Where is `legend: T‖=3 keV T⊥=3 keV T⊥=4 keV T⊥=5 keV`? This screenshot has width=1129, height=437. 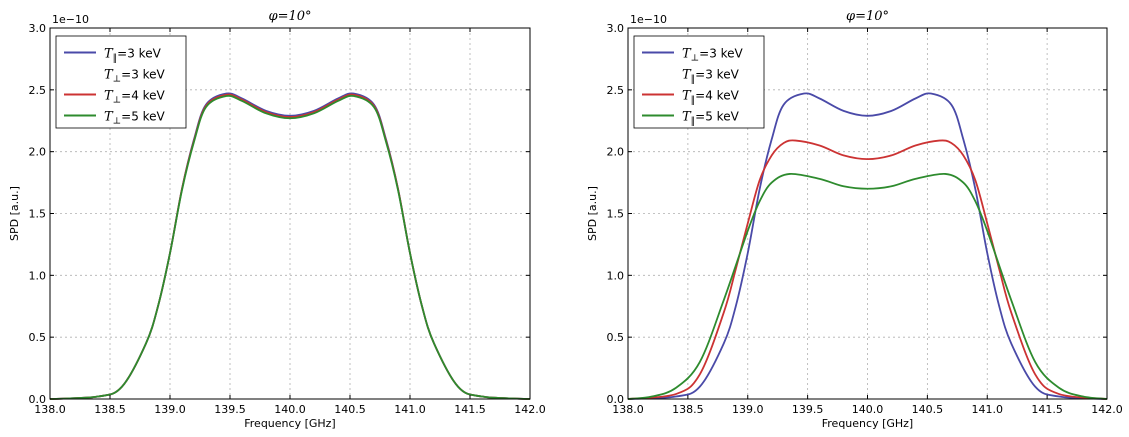 legend: T‖=3 keV T⊥=3 keV T⊥=4 keV T⊥=5 keV is located at coordinates (121, 82).